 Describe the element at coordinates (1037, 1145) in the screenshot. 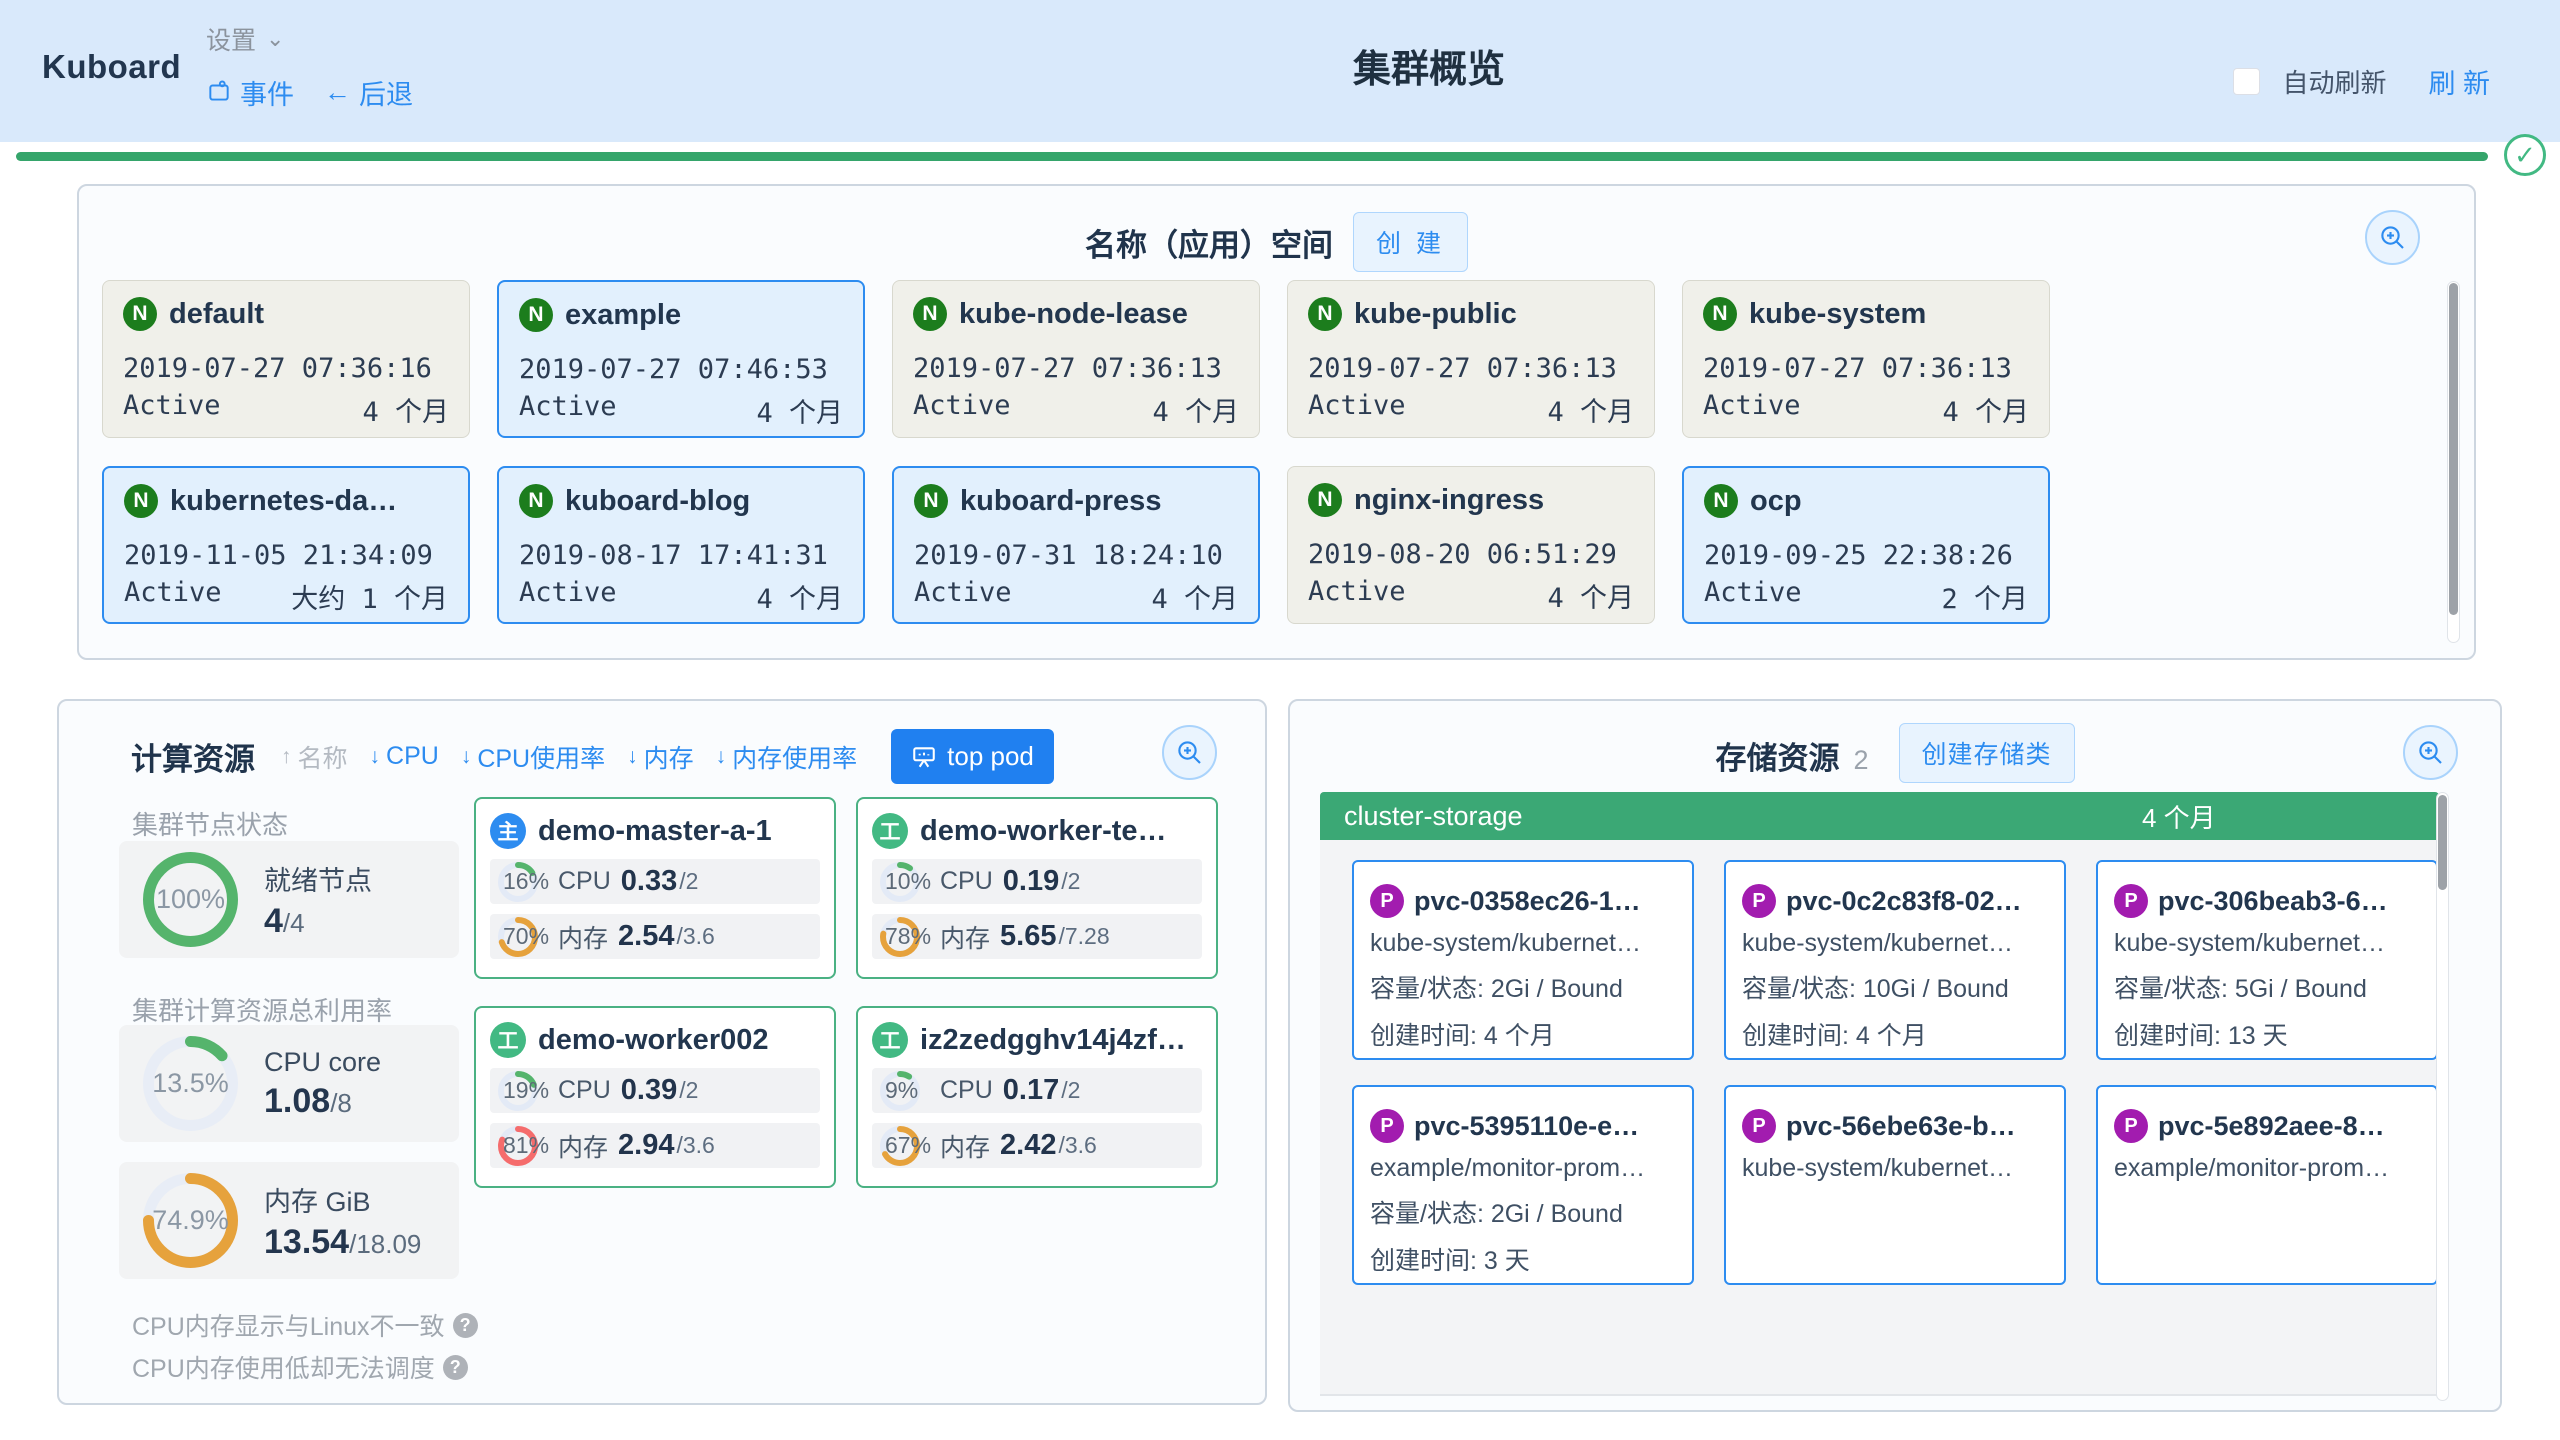

I see `node-memory-row: 67% 内存 2.42/3.6` at that location.